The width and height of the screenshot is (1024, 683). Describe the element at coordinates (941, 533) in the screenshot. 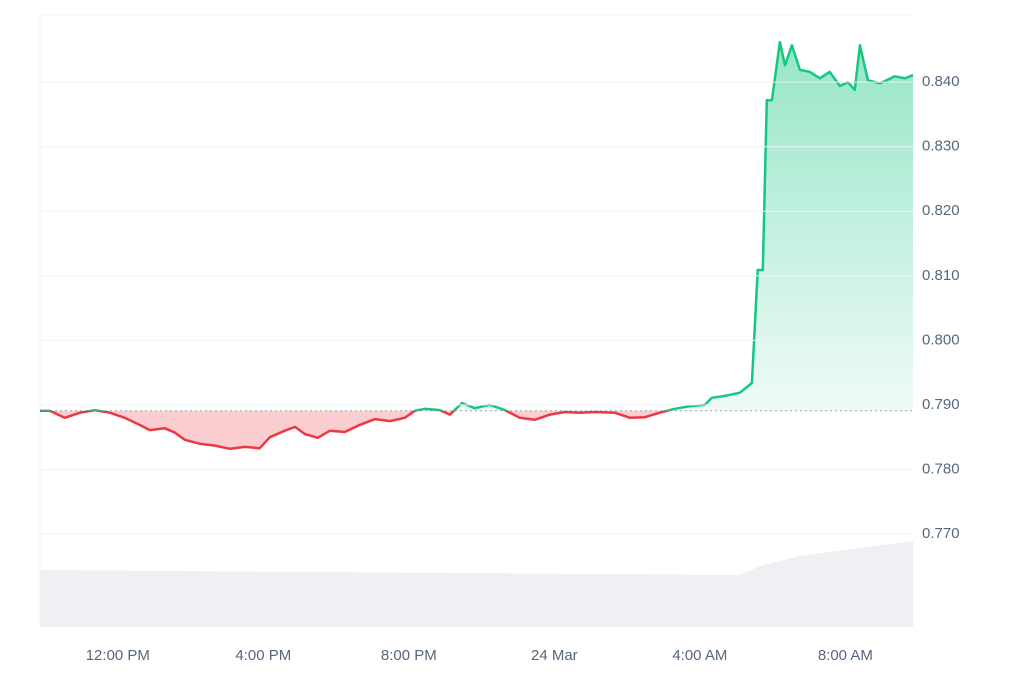

I see `y-tick-label: 0.770` at that location.